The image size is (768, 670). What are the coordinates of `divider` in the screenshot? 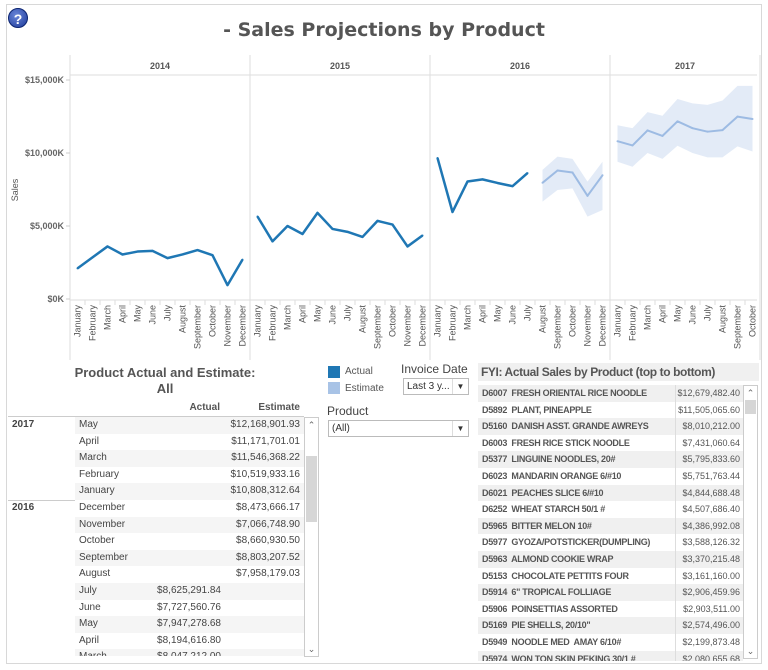 It's located at (675, 592).